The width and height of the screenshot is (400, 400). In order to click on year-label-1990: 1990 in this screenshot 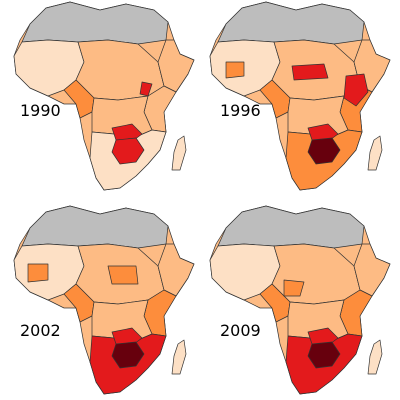, I will do `click(40, 110)`.